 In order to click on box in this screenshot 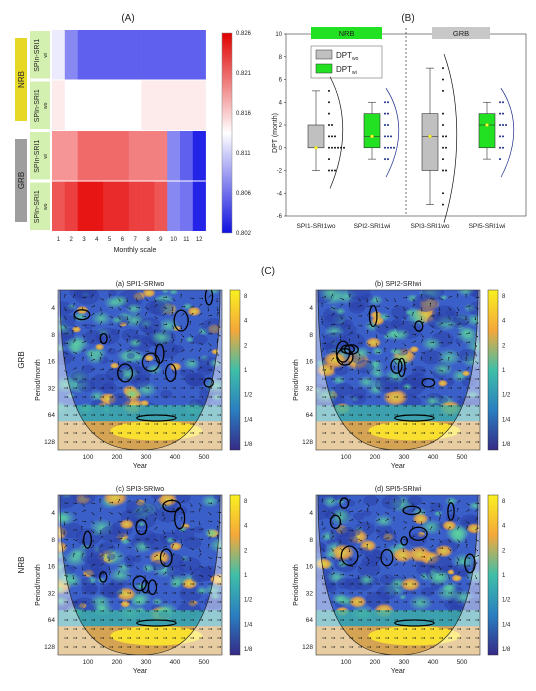, I will do `click(372, 131)`.